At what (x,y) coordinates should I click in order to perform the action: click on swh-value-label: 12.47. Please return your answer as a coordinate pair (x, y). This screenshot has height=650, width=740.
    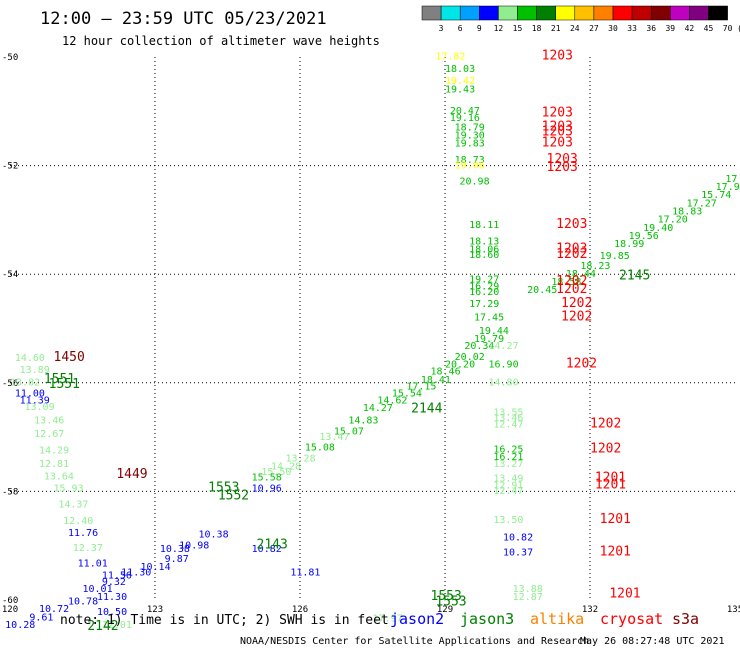
    Looking at the image, I should click on (508, 424).